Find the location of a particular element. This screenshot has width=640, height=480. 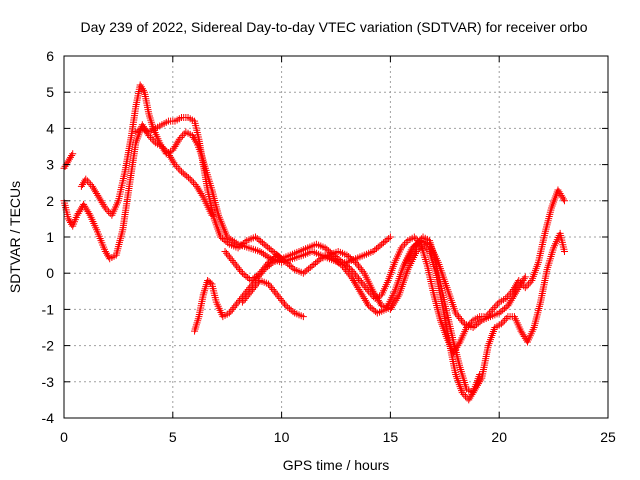

y-tick-label: 1 is located at coordinates (50, 237).